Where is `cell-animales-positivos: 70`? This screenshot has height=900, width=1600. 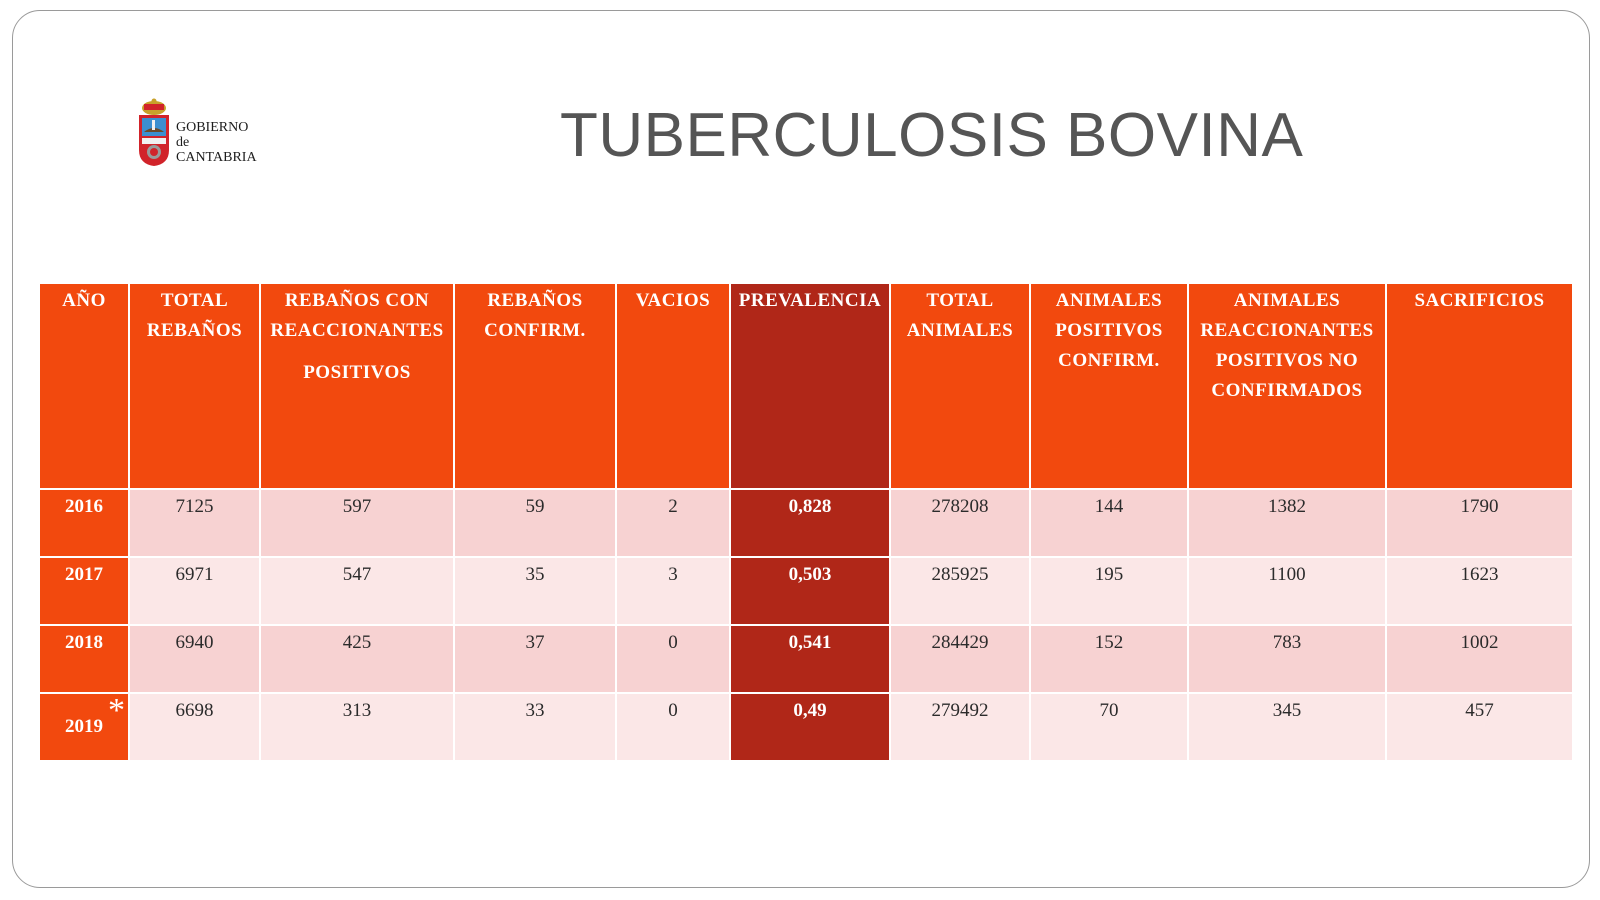
cell-animales-positivos: 70 is located at coordinates (1109, 727).